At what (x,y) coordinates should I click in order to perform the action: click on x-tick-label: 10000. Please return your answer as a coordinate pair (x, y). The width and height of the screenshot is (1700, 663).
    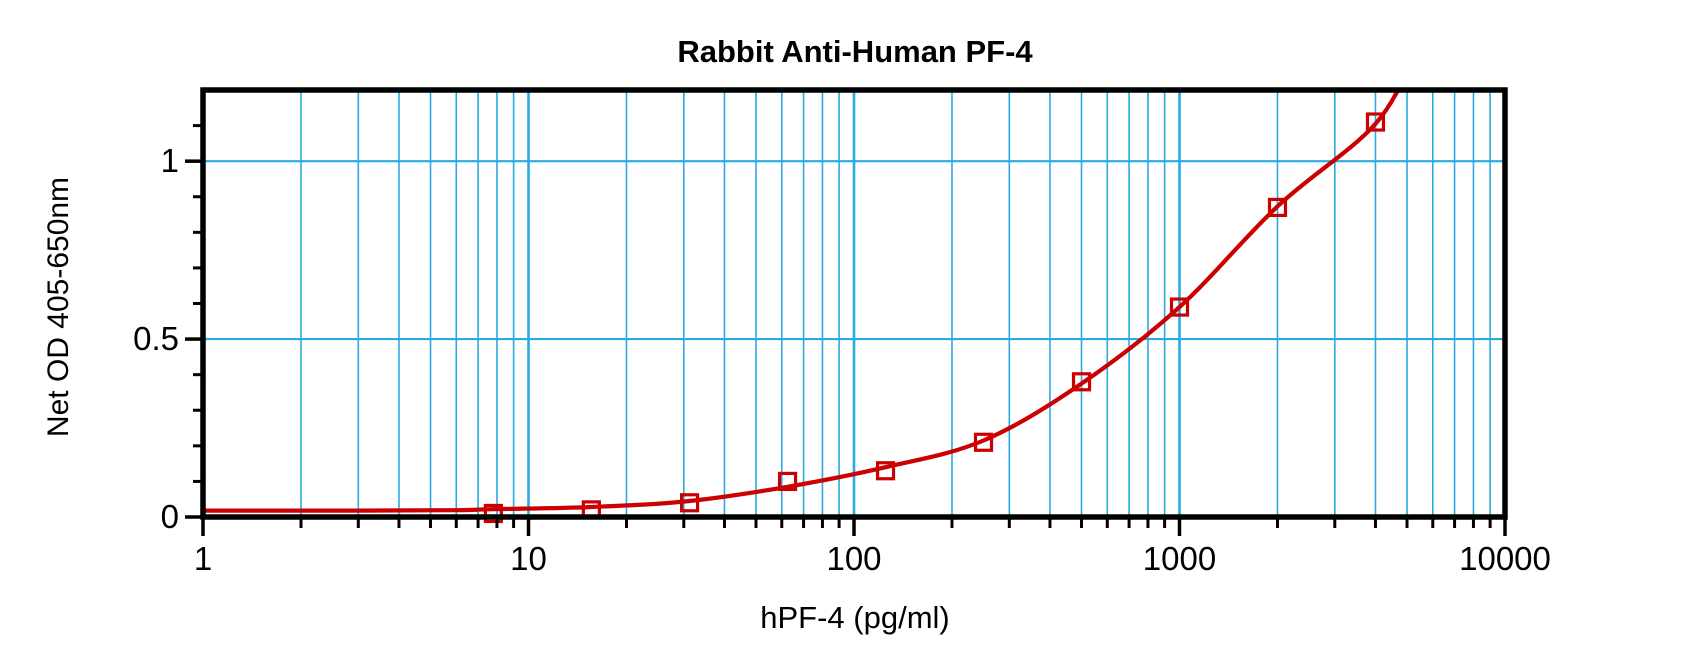
    Looking at the image, I should click on (1505, 558).